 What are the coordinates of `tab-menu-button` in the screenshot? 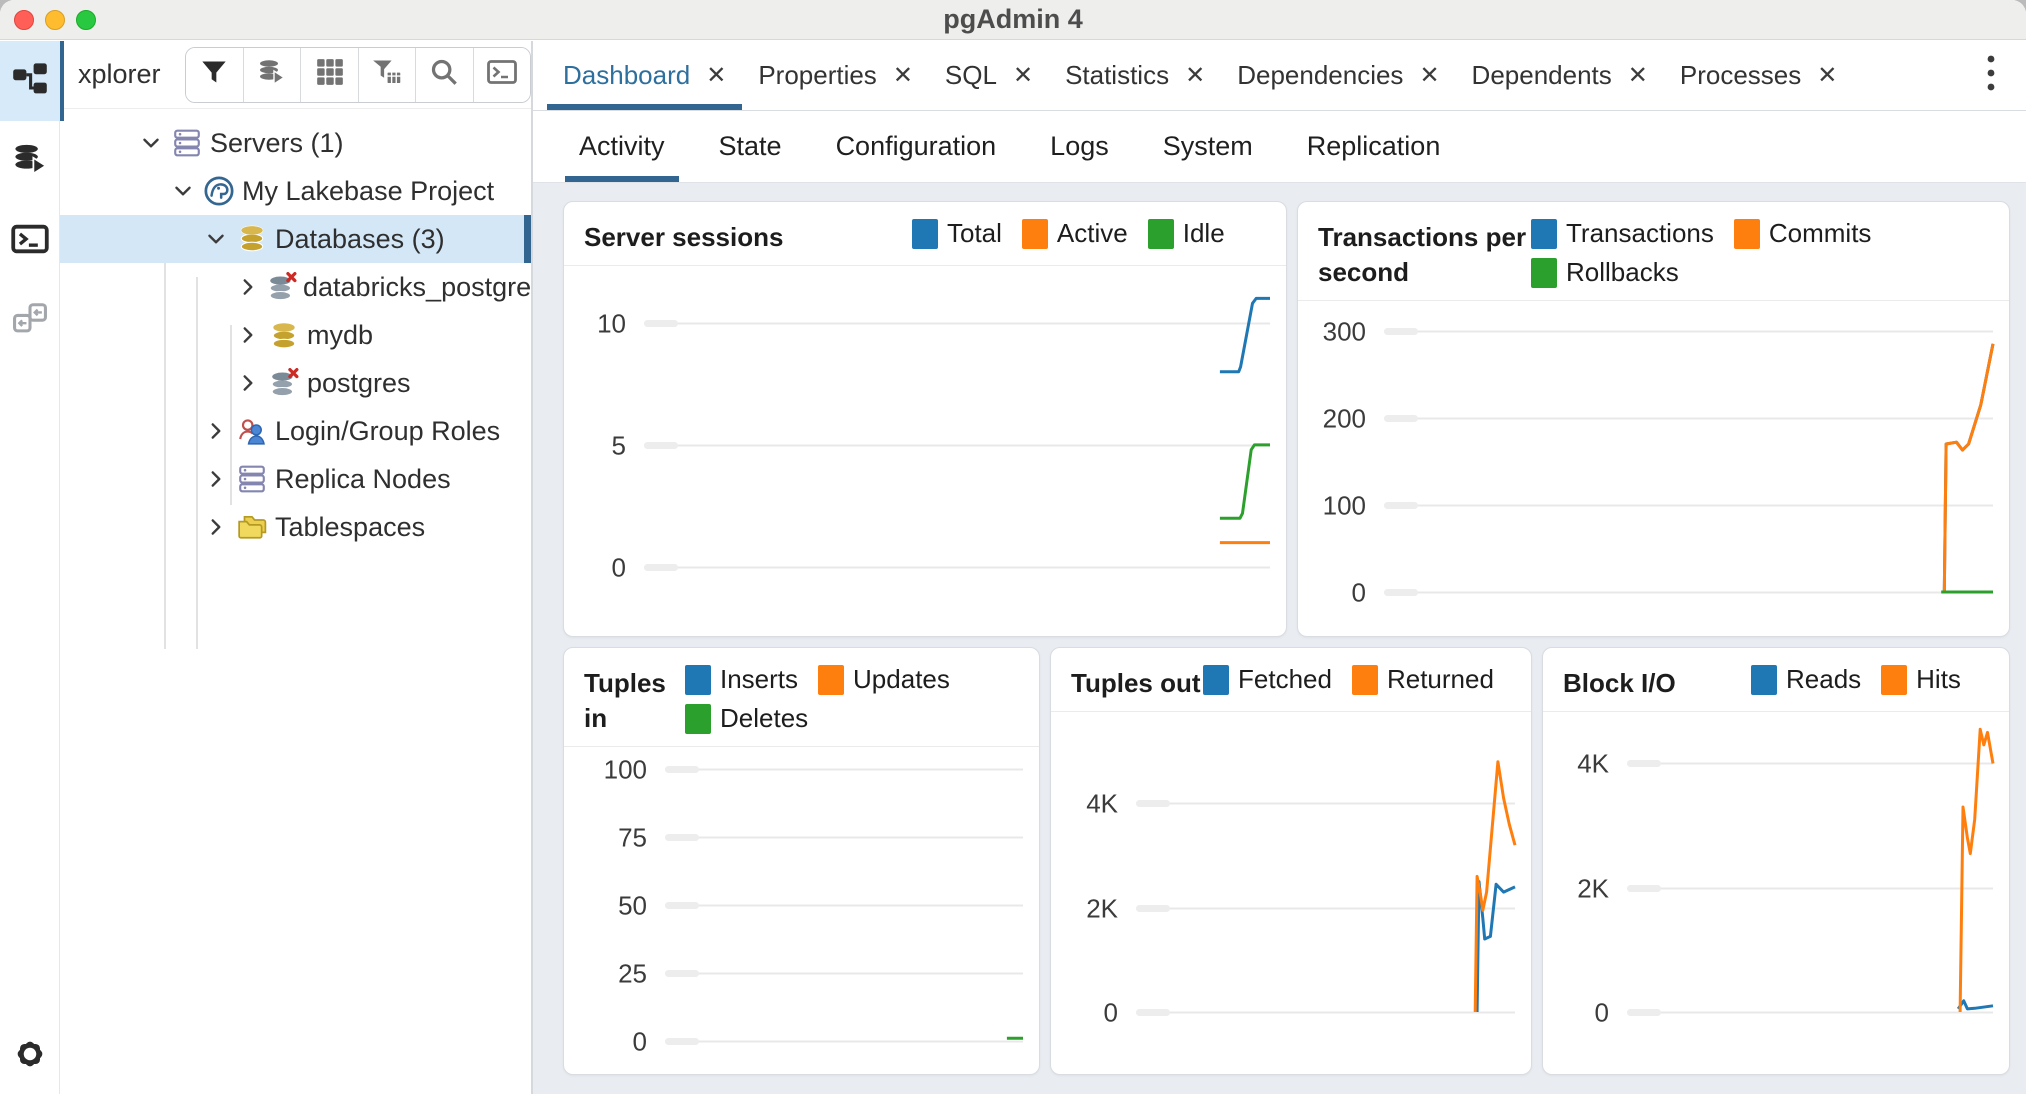 It's located at (1991, 75).